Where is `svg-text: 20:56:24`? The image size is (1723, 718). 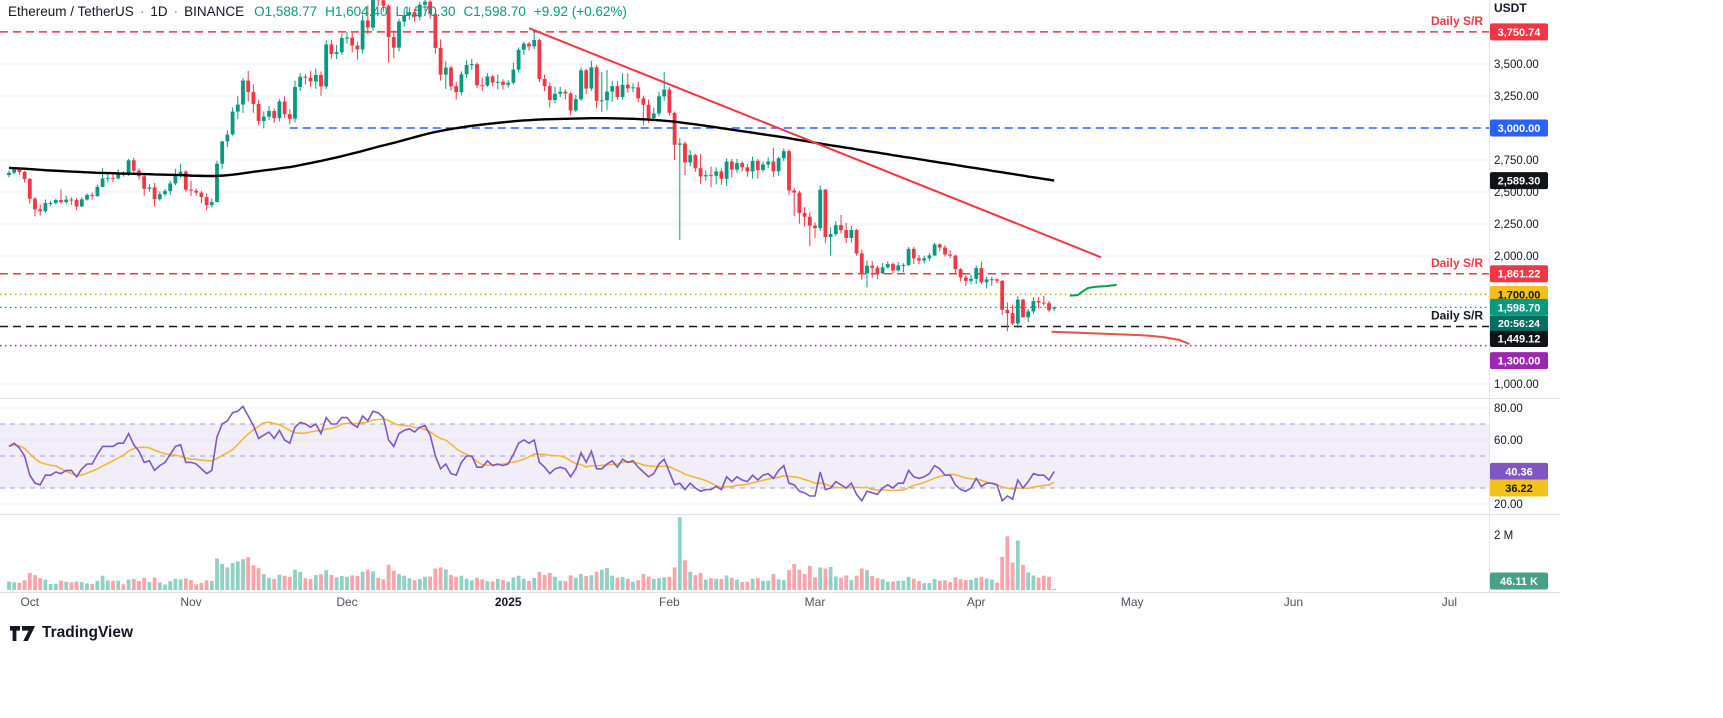 svg-text: 20:56:24 is located at coordinates (1519, 324).